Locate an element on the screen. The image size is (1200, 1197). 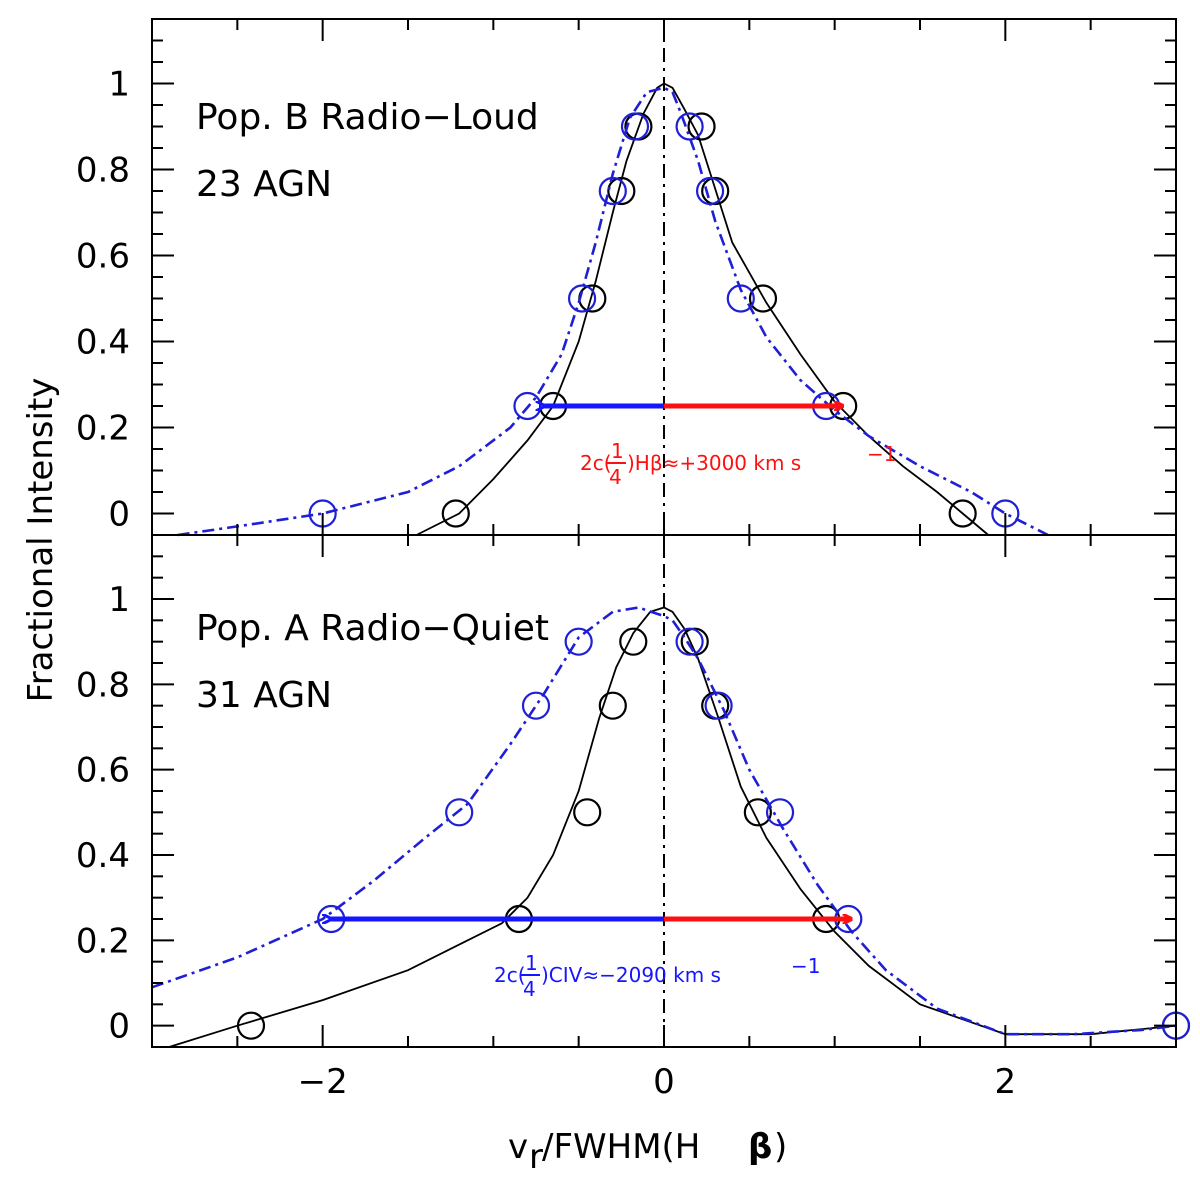
x-axis-title-greek: β is located at coordinates (760, 1147).